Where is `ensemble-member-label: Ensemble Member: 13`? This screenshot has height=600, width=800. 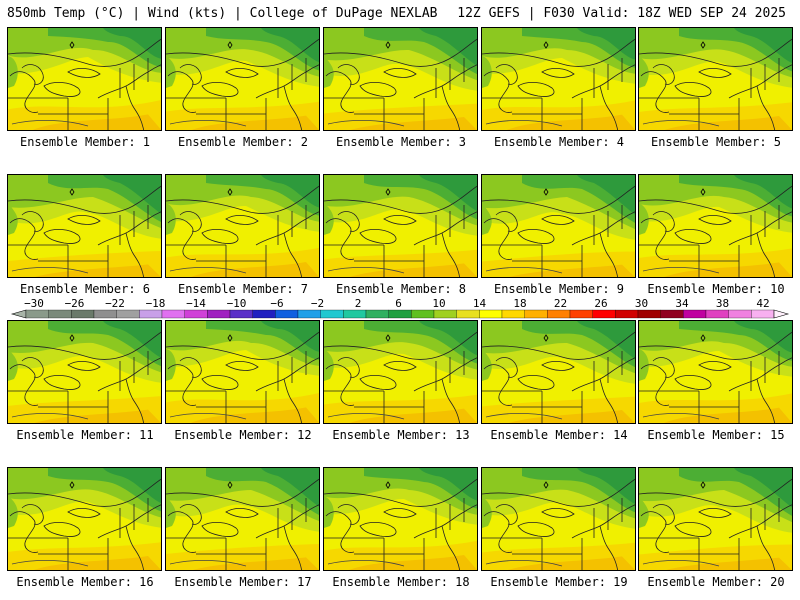 ensemble-member-label: Ensemble Member: 13 is located at coordinates (401, 435).